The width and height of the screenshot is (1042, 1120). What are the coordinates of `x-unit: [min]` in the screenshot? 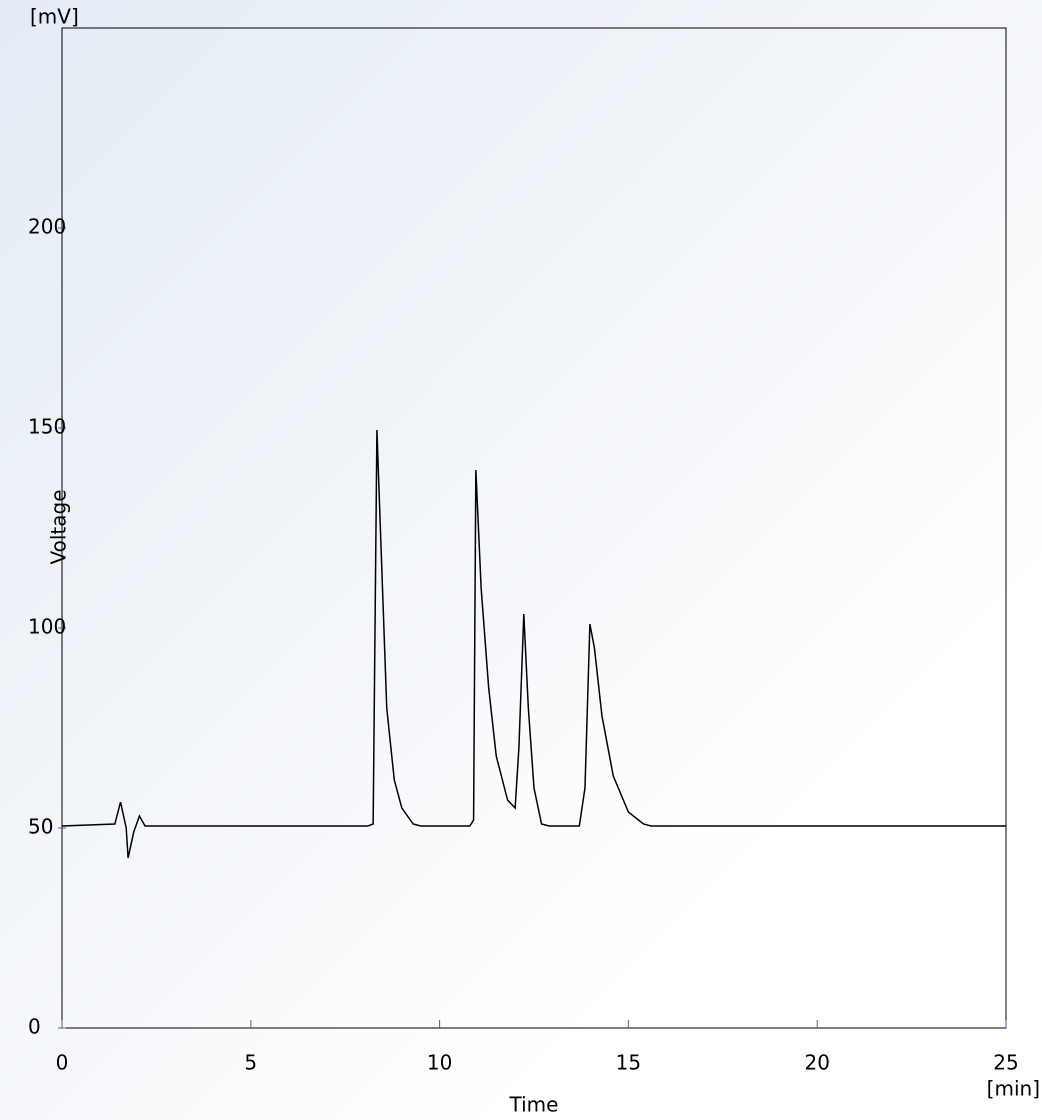 It's located at (1013, 1089).